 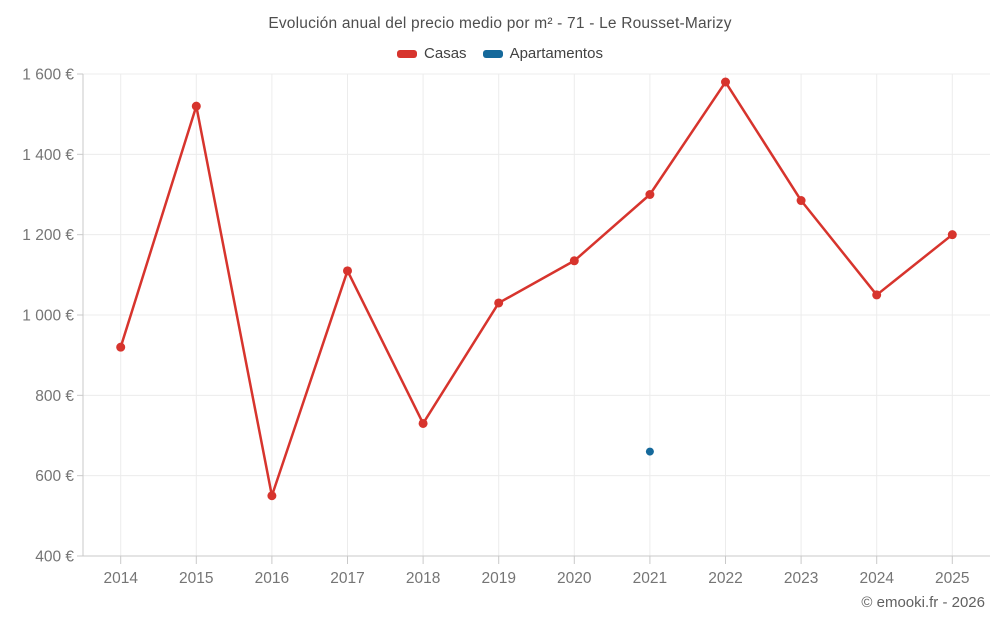 I want to click on legend-item-casas: Casas, so click(x=432, y=53).